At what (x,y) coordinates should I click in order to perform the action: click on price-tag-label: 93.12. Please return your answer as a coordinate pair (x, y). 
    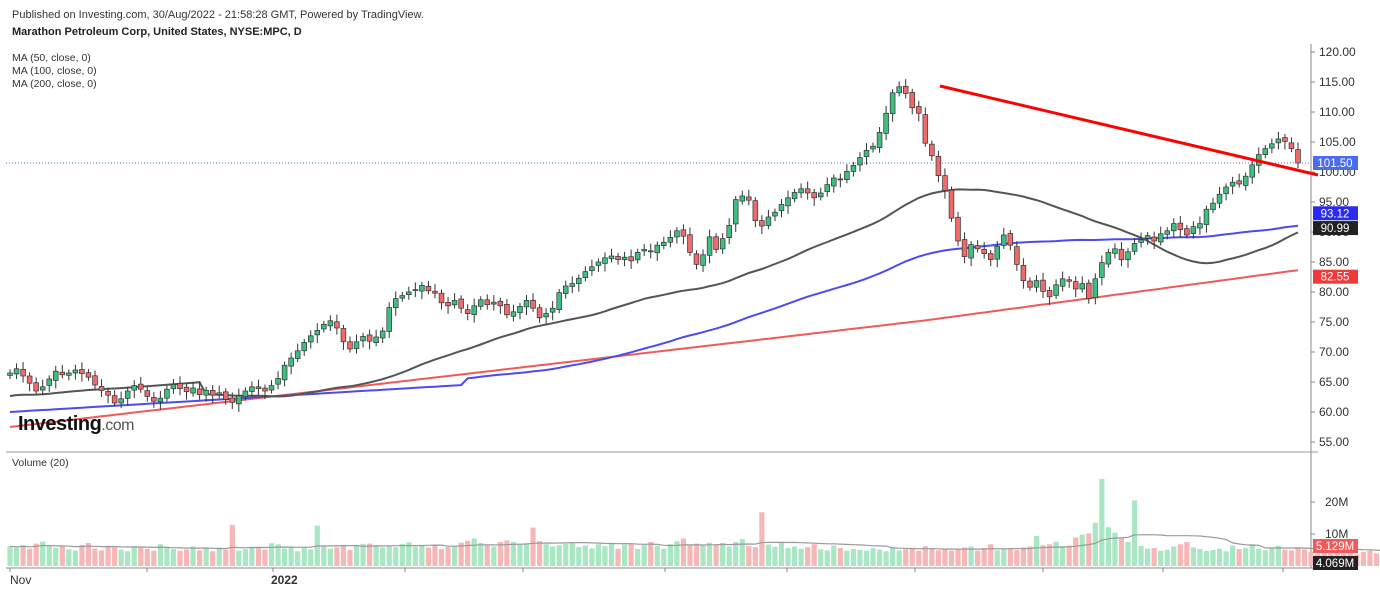
    Looking at the image, I should click on (1335, 214).